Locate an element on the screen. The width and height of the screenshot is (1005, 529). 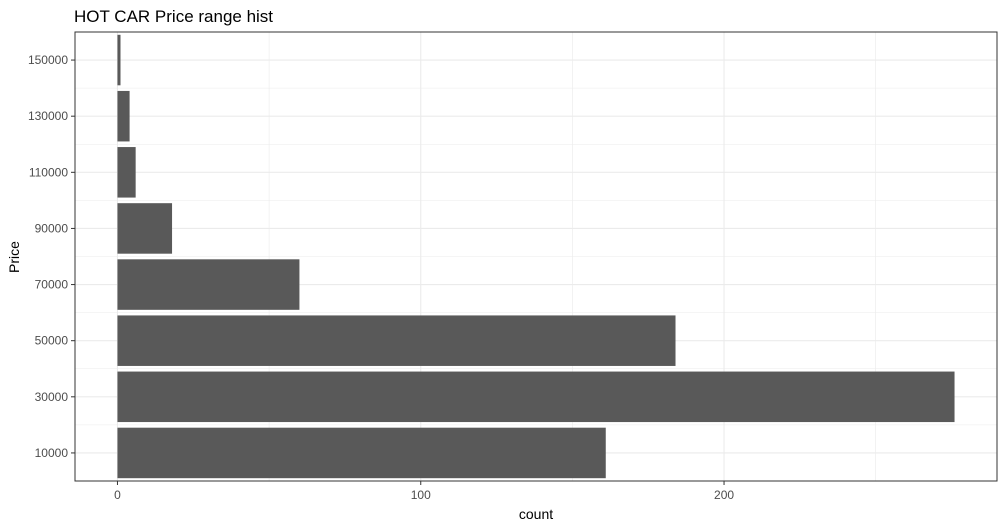
y-tick-label: 90000 is located at coordinates (52, 228).